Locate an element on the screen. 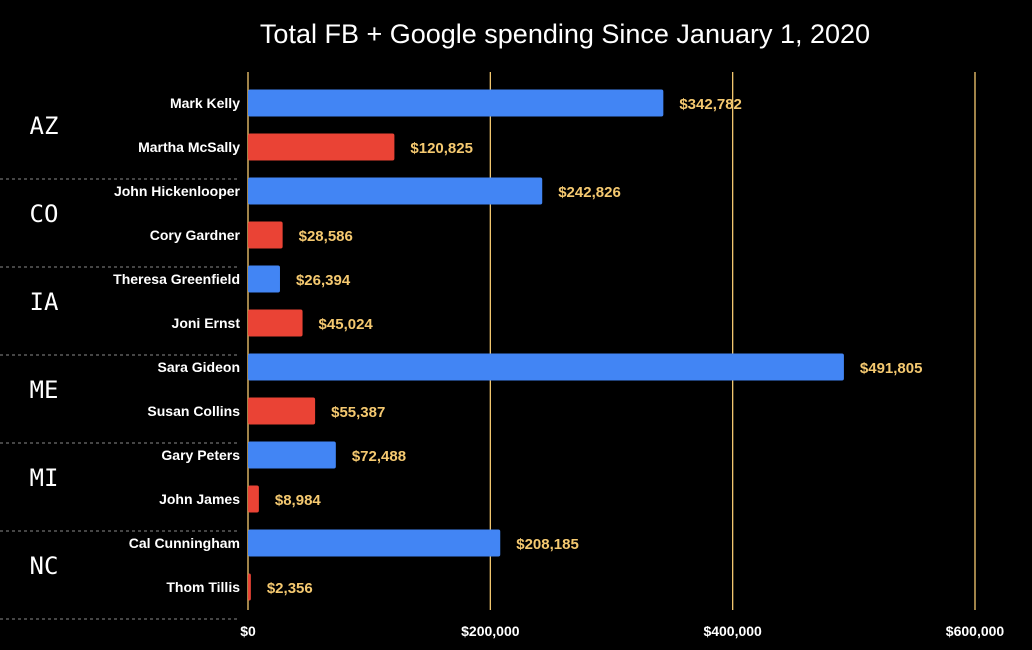 This screenshot has width=1032, height=650. data-label: $72,488 is located at coordinates (379, 456).